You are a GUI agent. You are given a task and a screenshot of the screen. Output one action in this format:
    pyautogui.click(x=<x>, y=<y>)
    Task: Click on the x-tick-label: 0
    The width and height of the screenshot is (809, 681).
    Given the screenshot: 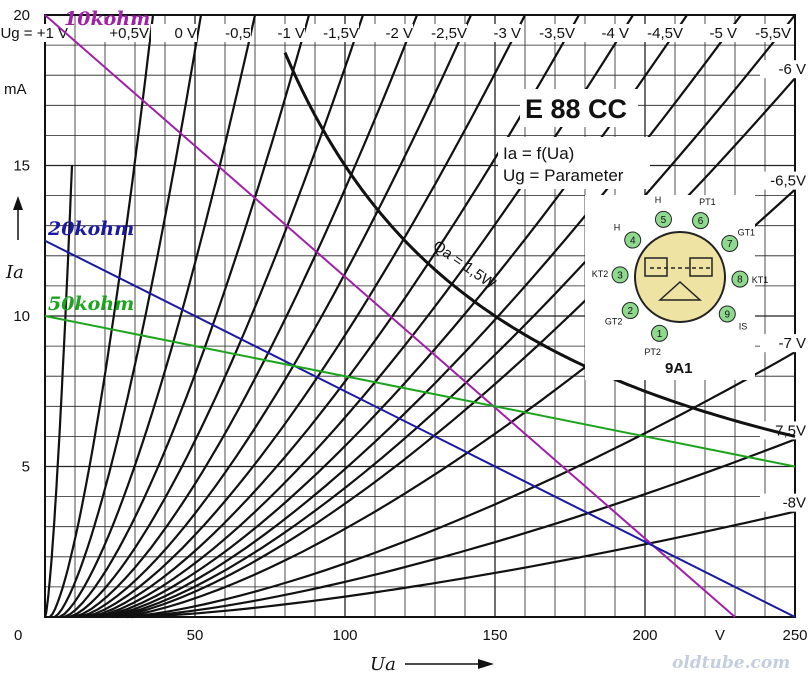 What is the action you would take?
    pyautogui.click(x=18, y=635)
    